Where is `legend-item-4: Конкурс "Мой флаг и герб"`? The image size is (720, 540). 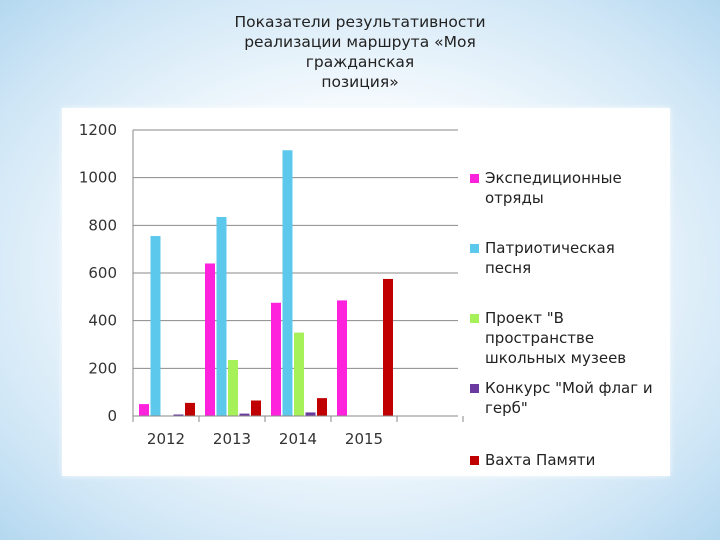 legend-item-4: Конкурс "Мой флаг и герб" is located at coordinates (570, 398).